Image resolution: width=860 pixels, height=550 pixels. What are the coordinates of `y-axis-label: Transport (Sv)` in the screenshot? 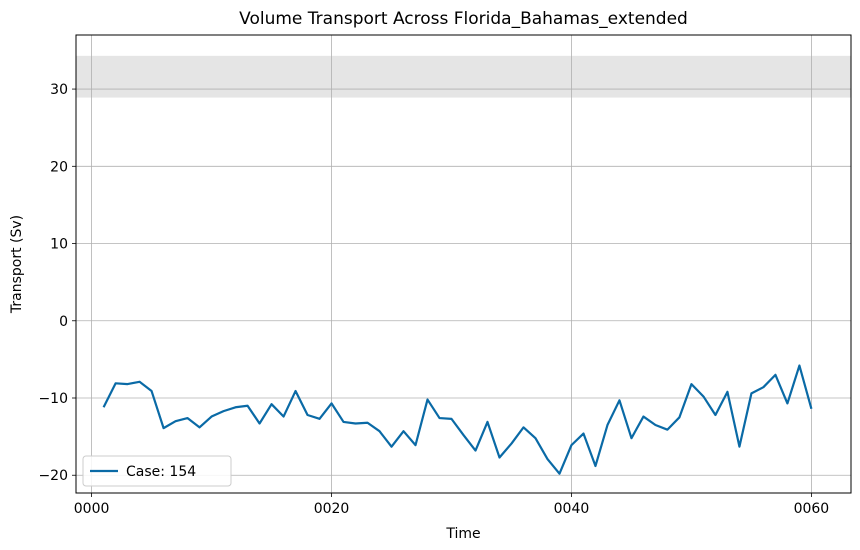 It's located at (17, 264).